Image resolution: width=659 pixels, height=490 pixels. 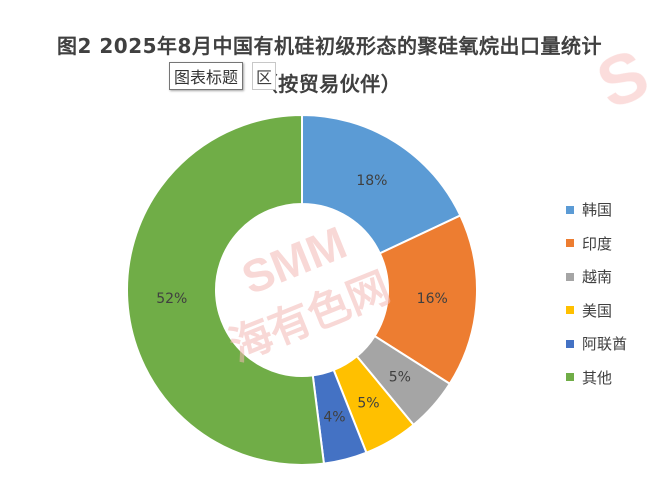 I want to click on donut-hole, so click(x=302, y=290).